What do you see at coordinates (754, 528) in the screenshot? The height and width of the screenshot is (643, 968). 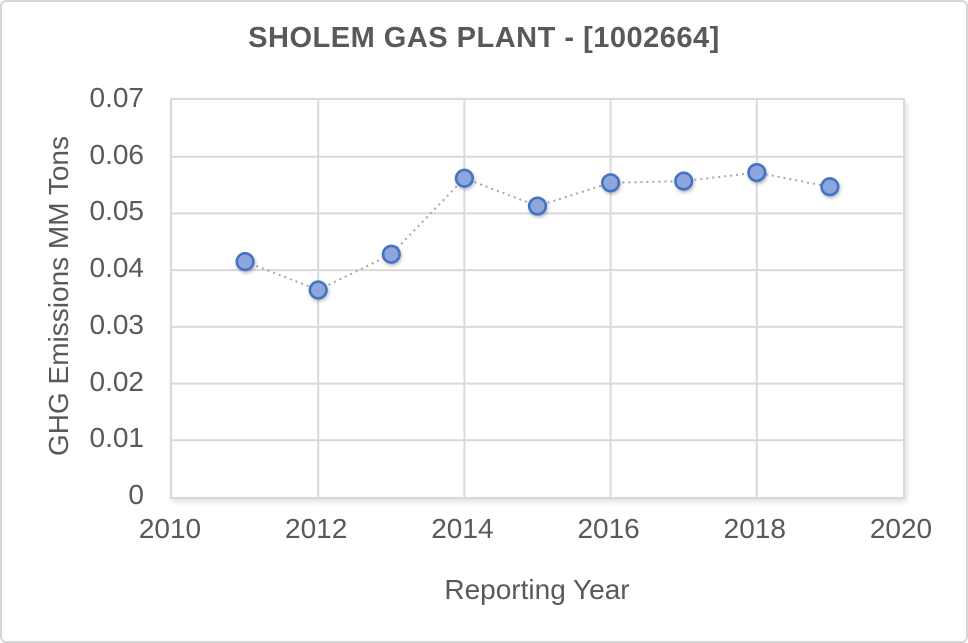 I see `x-tick-label: 2018` at bounding box center [754, 528].